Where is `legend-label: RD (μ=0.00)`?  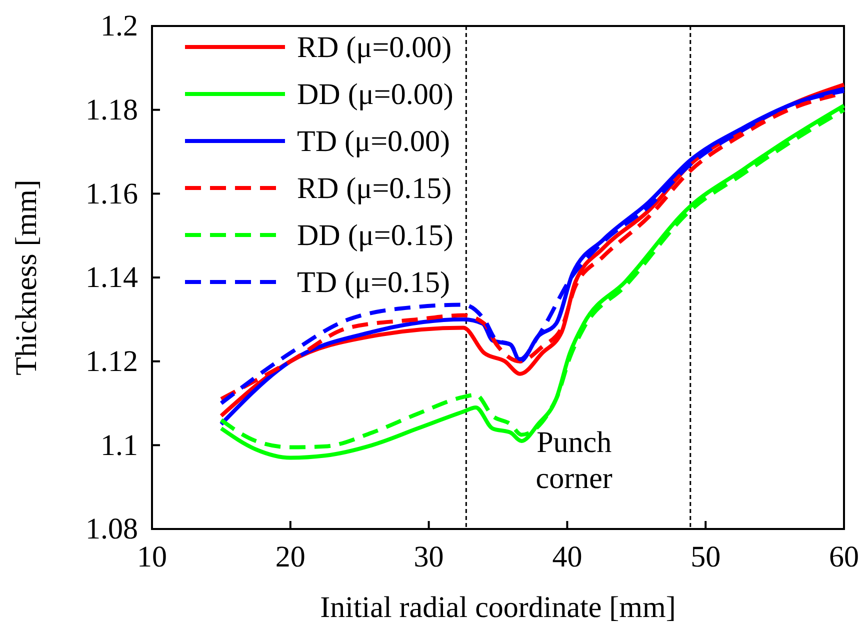
legend-label: RD (μ=0.00) is located at coordinates (374, 47).